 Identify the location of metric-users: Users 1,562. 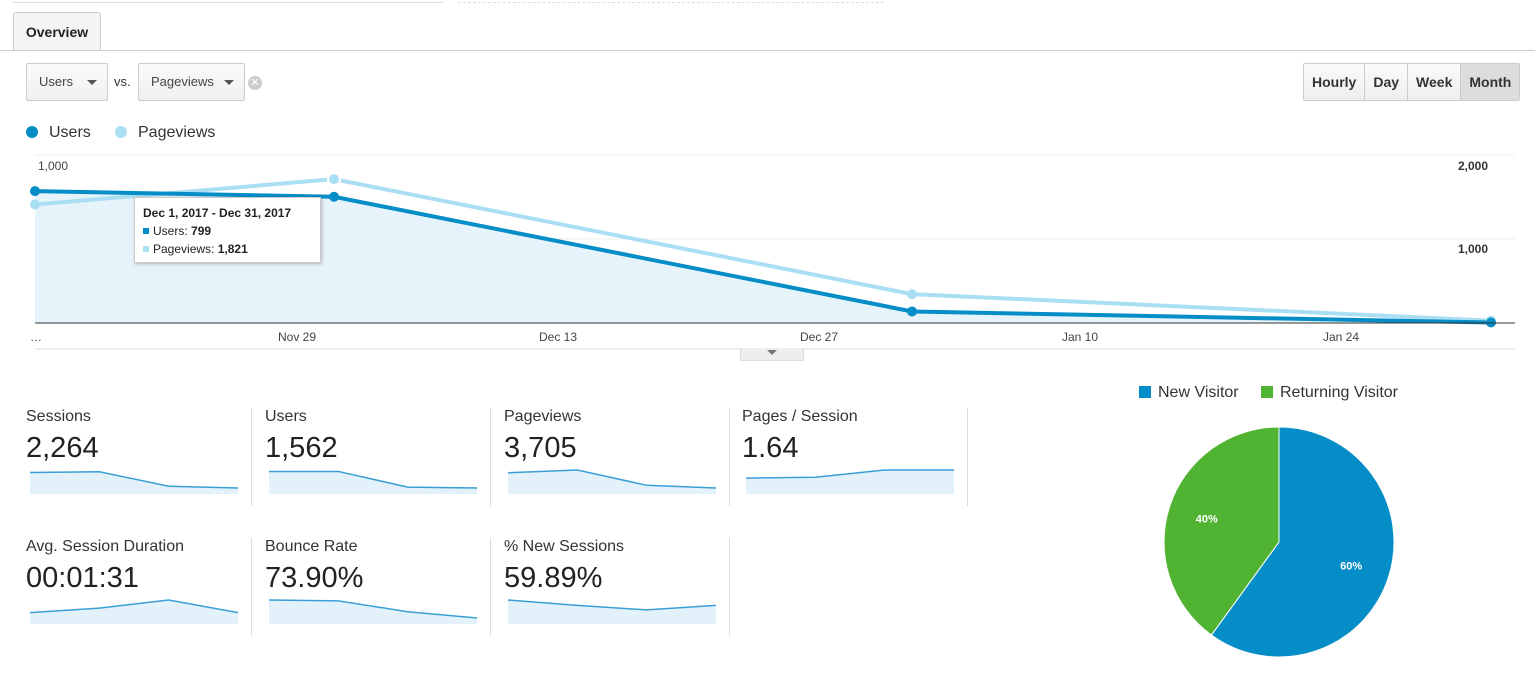
(384, 458).